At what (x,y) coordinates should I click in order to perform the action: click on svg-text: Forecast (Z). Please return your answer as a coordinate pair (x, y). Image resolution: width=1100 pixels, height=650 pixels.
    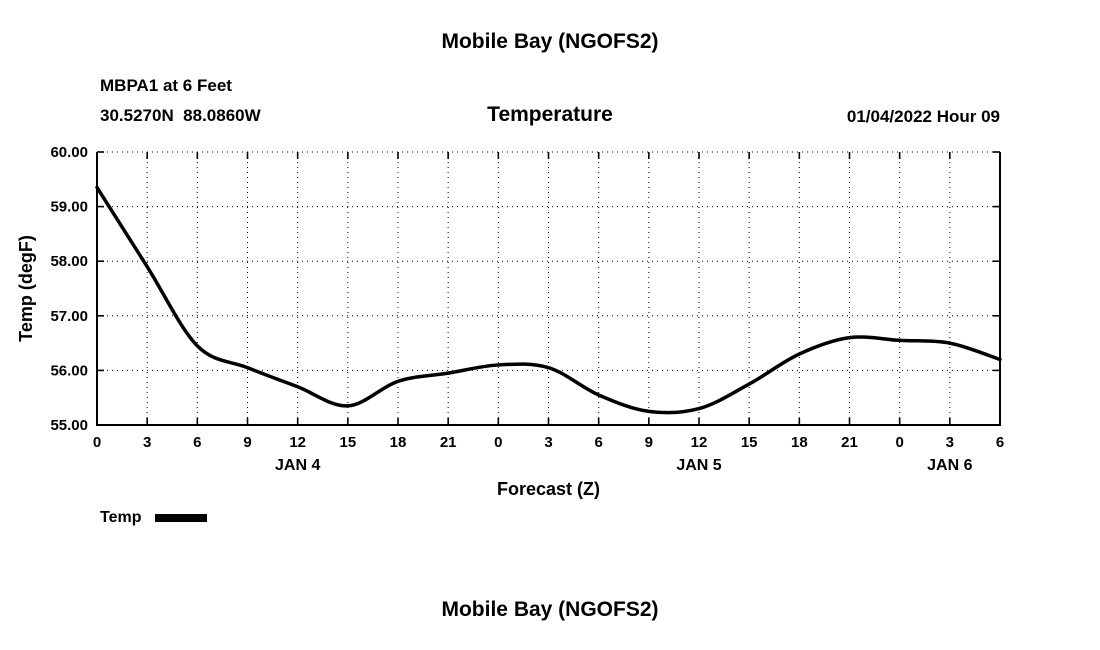
    Looking at the image, I should click on (548, 489).